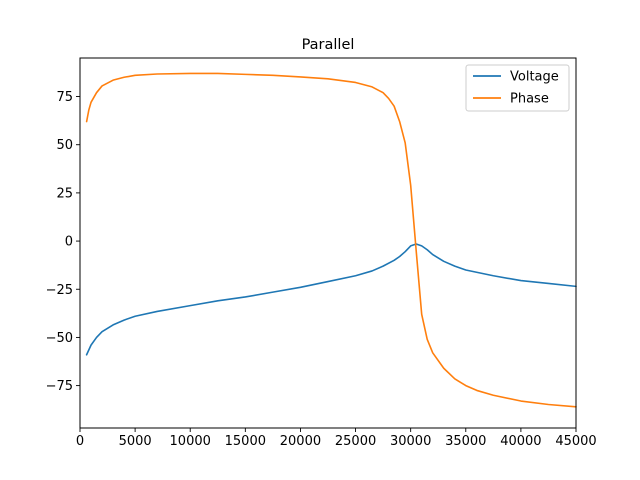 The image size is (640, 480). Describe the element at coordinates (135, 441) in the screenshot. I see `x-tick-label: 5000` at that location.